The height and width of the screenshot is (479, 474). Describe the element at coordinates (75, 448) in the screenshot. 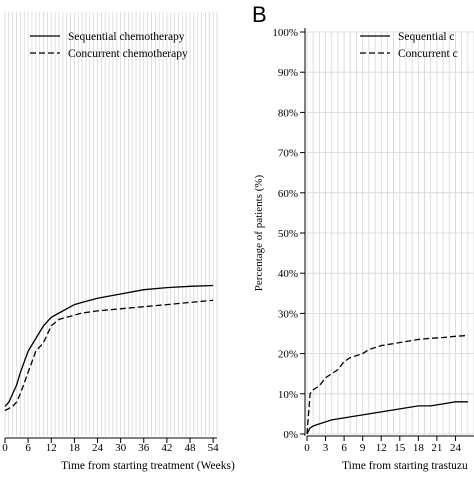

I see `panel-a-x-tick-label: 18` at that location.